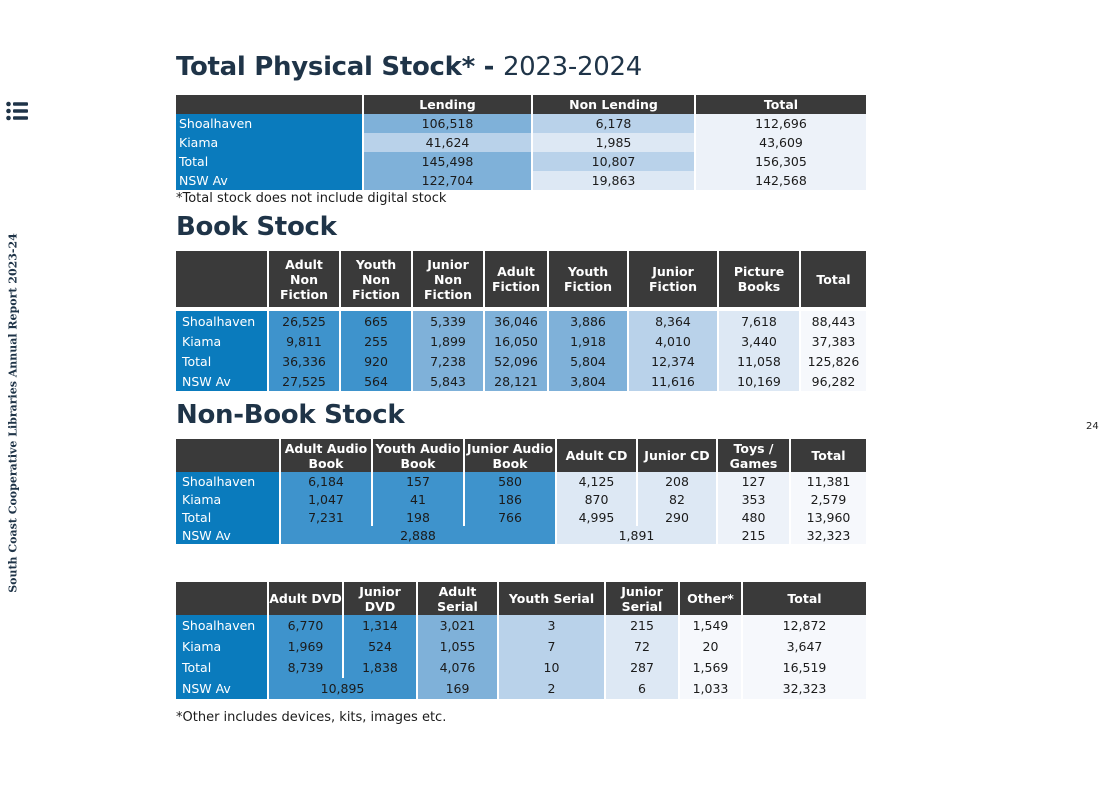 Image resolution: width=1111 pixels, height=785 pixels. I want to click on table-cell: 3,021, so click(458, 625).